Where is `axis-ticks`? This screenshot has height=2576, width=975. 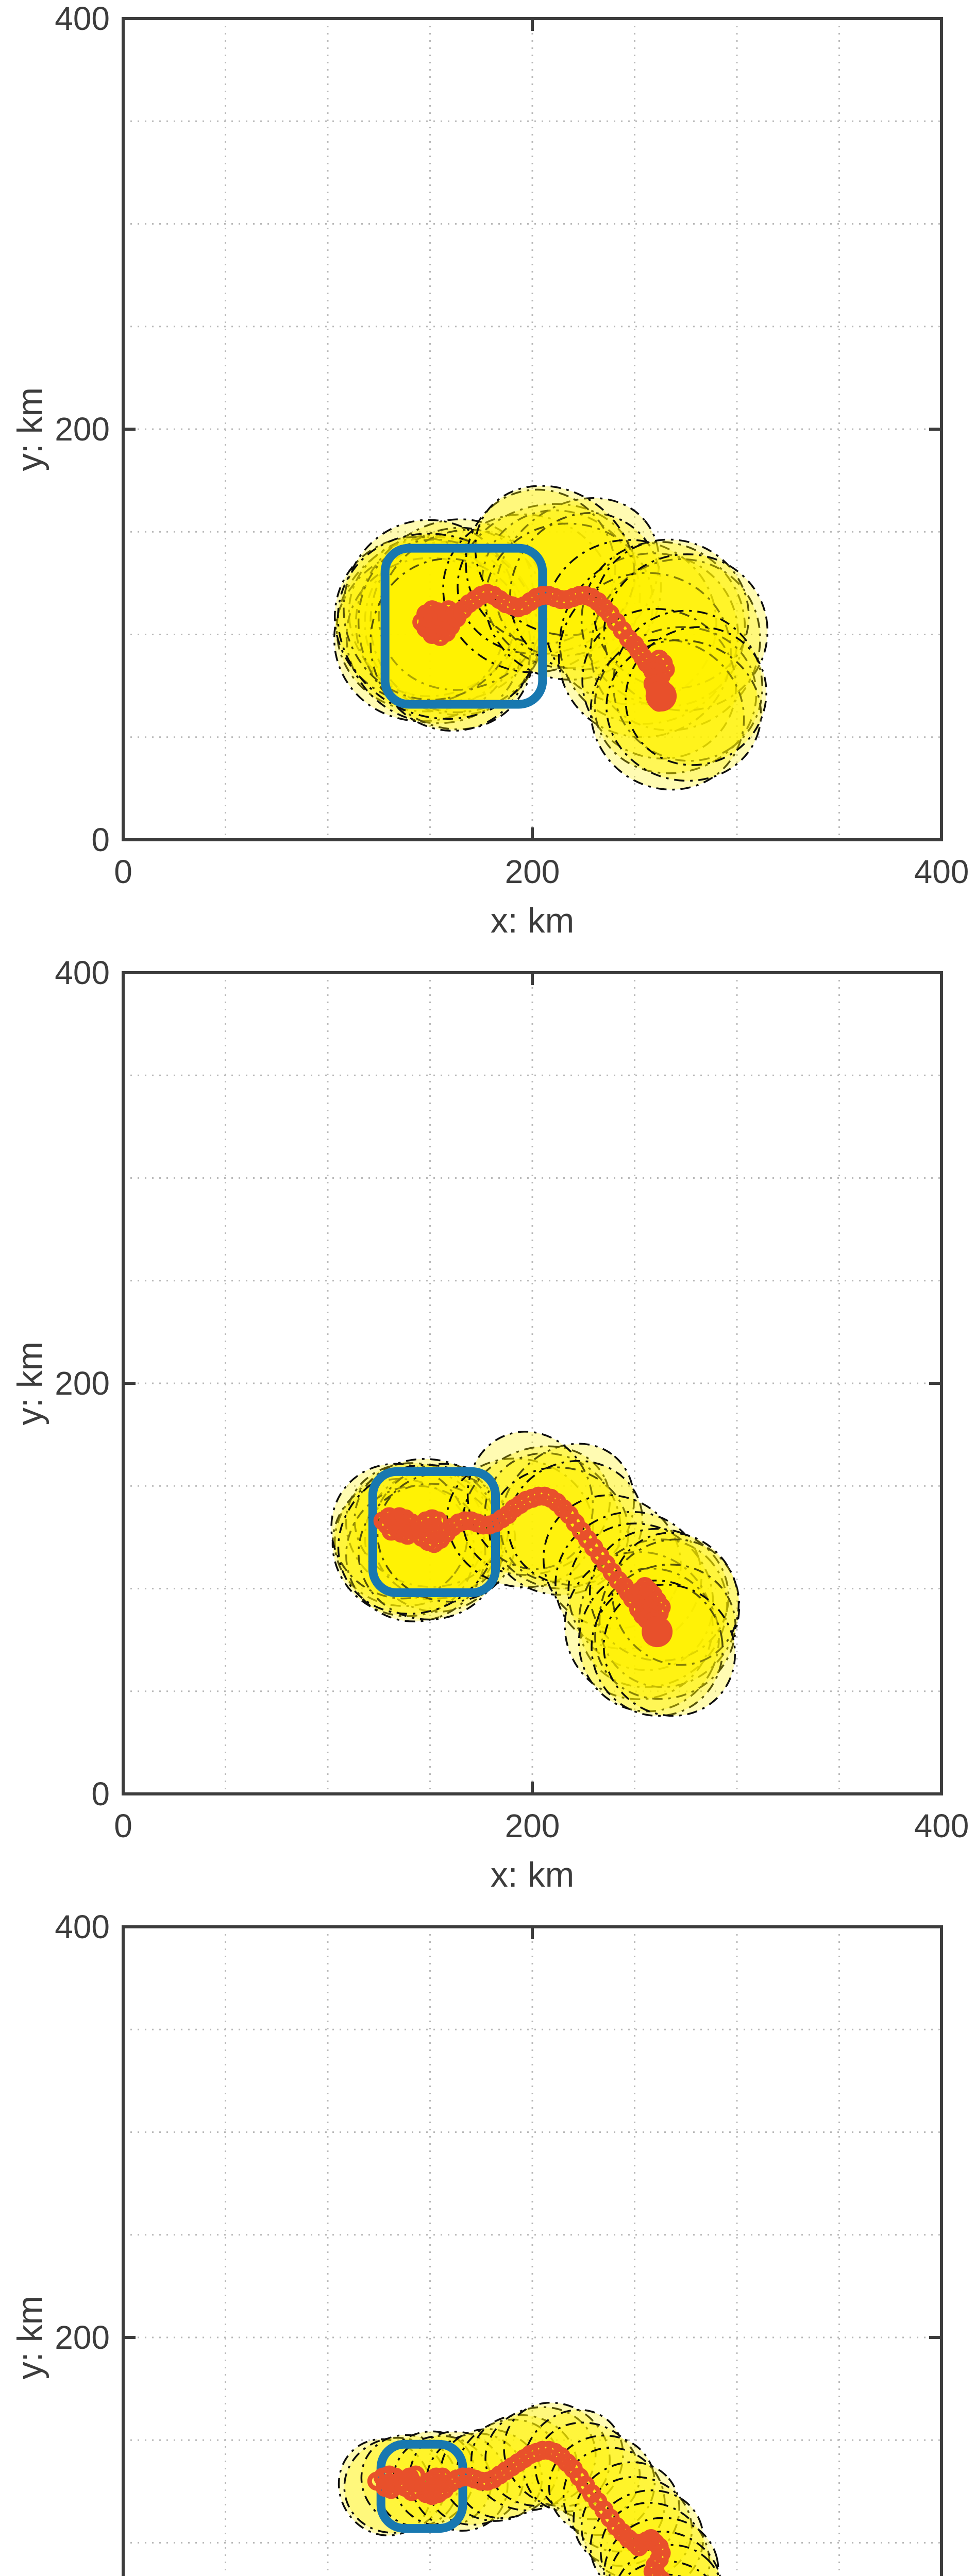
axis-ticks is located at coordinates (532, 2132).